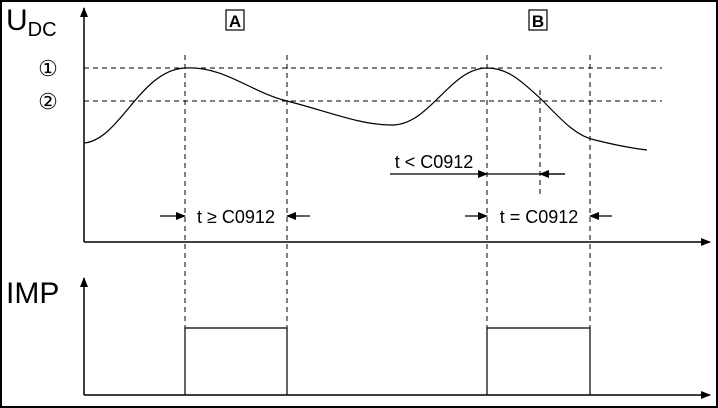  What do you see at coordinates (48, 68) in the screenshot?
I see `level-label: ①` at bounding box center [48, 68].